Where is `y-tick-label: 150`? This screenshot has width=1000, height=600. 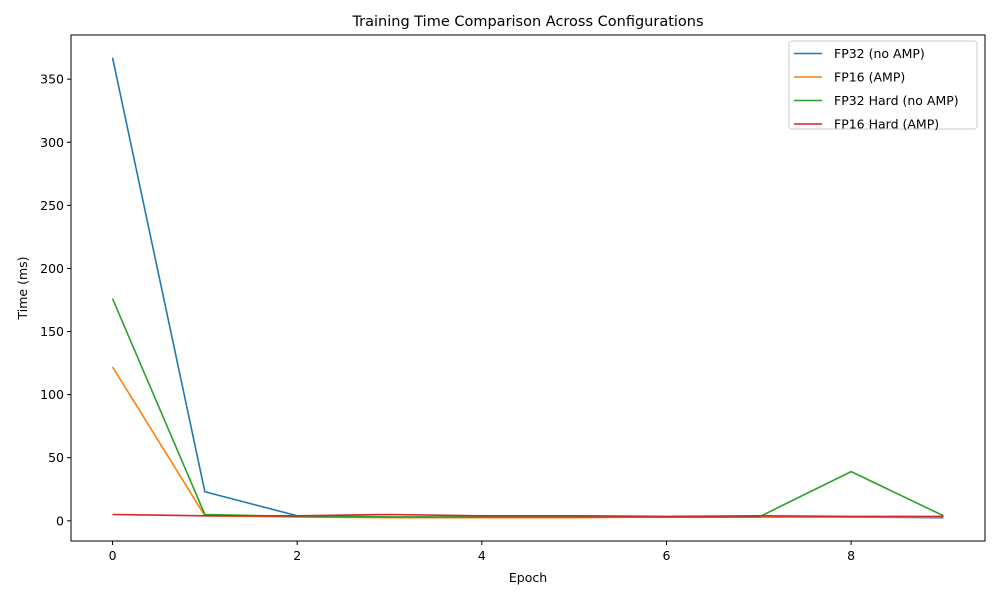 y-tick-label: 150 is located at coordinates (52, 331).